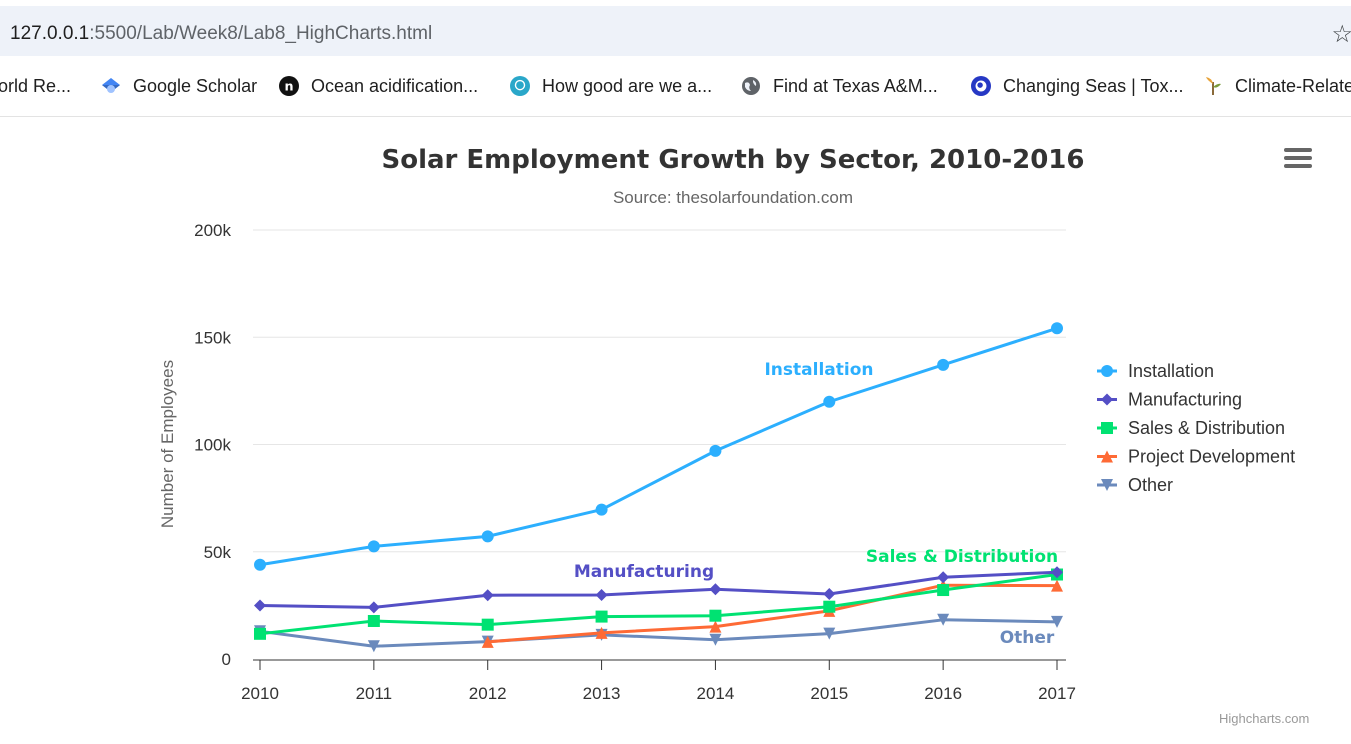  What do you see at coordinates (212, 230) in the screenshot?
I see `y-tick-label: 200k` at bounding box center [212, 230].